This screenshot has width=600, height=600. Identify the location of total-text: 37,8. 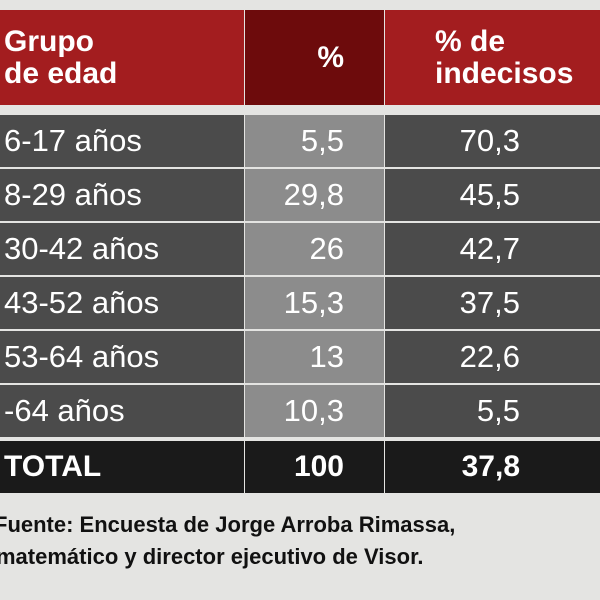
(490, 466).